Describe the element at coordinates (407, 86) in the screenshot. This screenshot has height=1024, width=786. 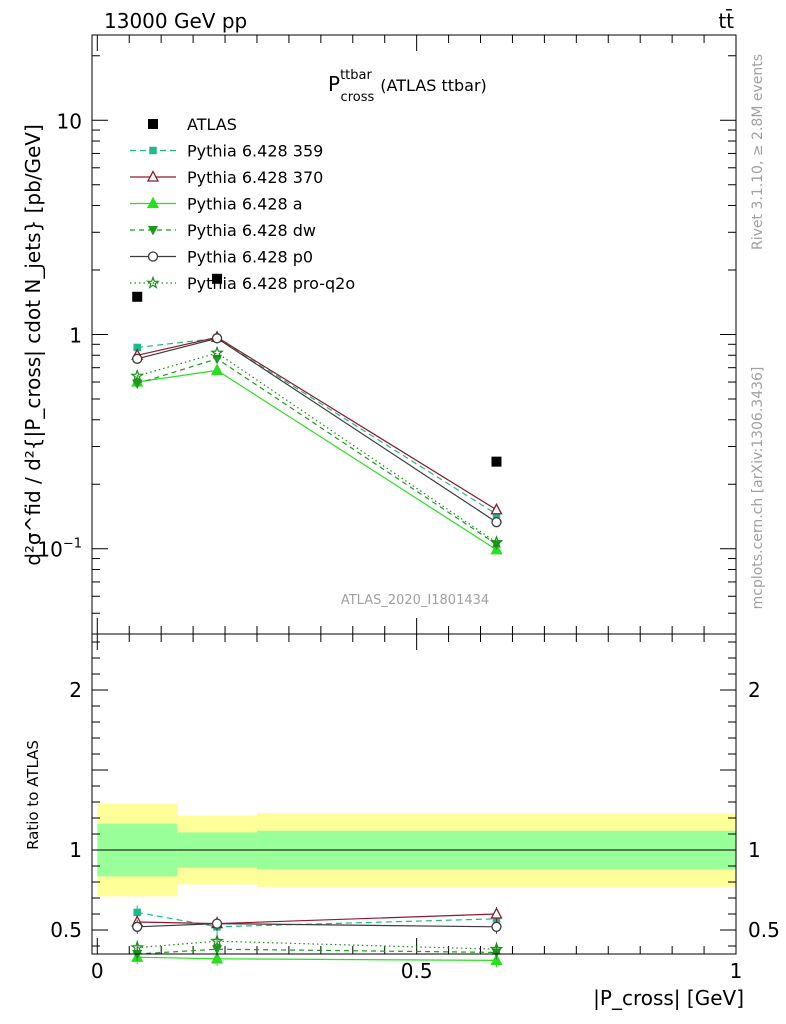
I see `plot-title: Pttbar cross(ATLAS ttbar)` at that location.